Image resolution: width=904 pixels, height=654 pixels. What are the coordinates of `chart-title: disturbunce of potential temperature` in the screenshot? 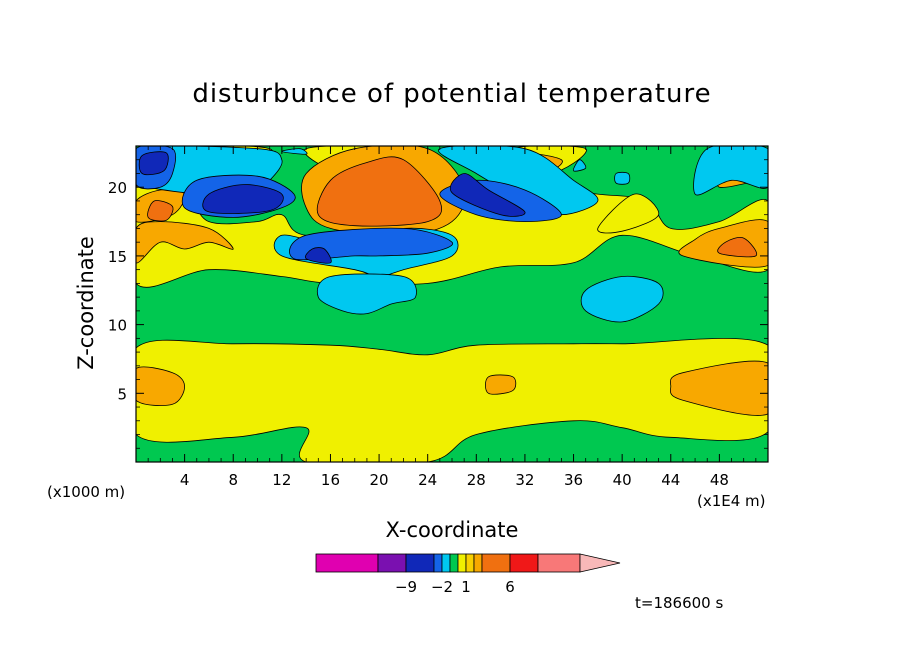 It's located at (451, 94).